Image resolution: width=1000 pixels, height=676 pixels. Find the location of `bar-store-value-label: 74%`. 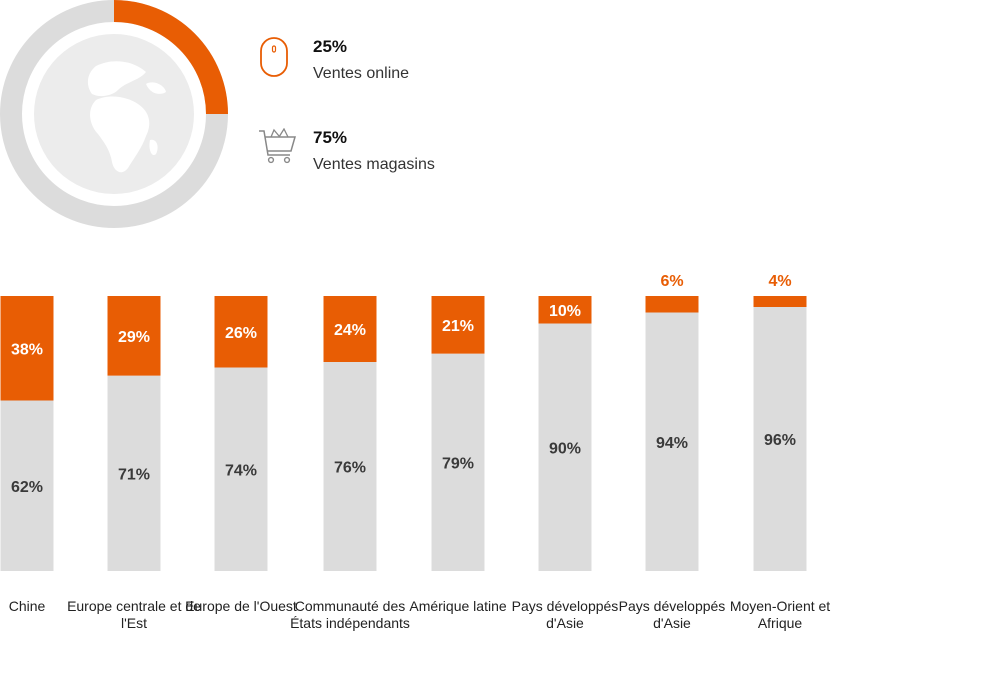

bar-store-value-label: 74% is located at coordinates (241, 470).